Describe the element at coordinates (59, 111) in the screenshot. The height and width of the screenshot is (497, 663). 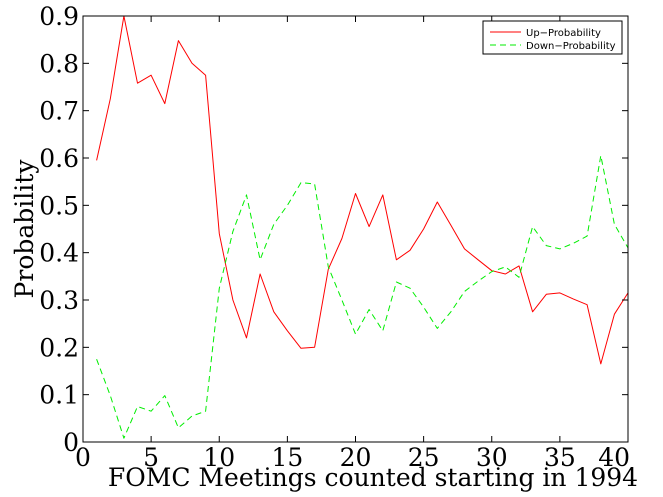
I see `y-tick-label: 0.7` at that location.